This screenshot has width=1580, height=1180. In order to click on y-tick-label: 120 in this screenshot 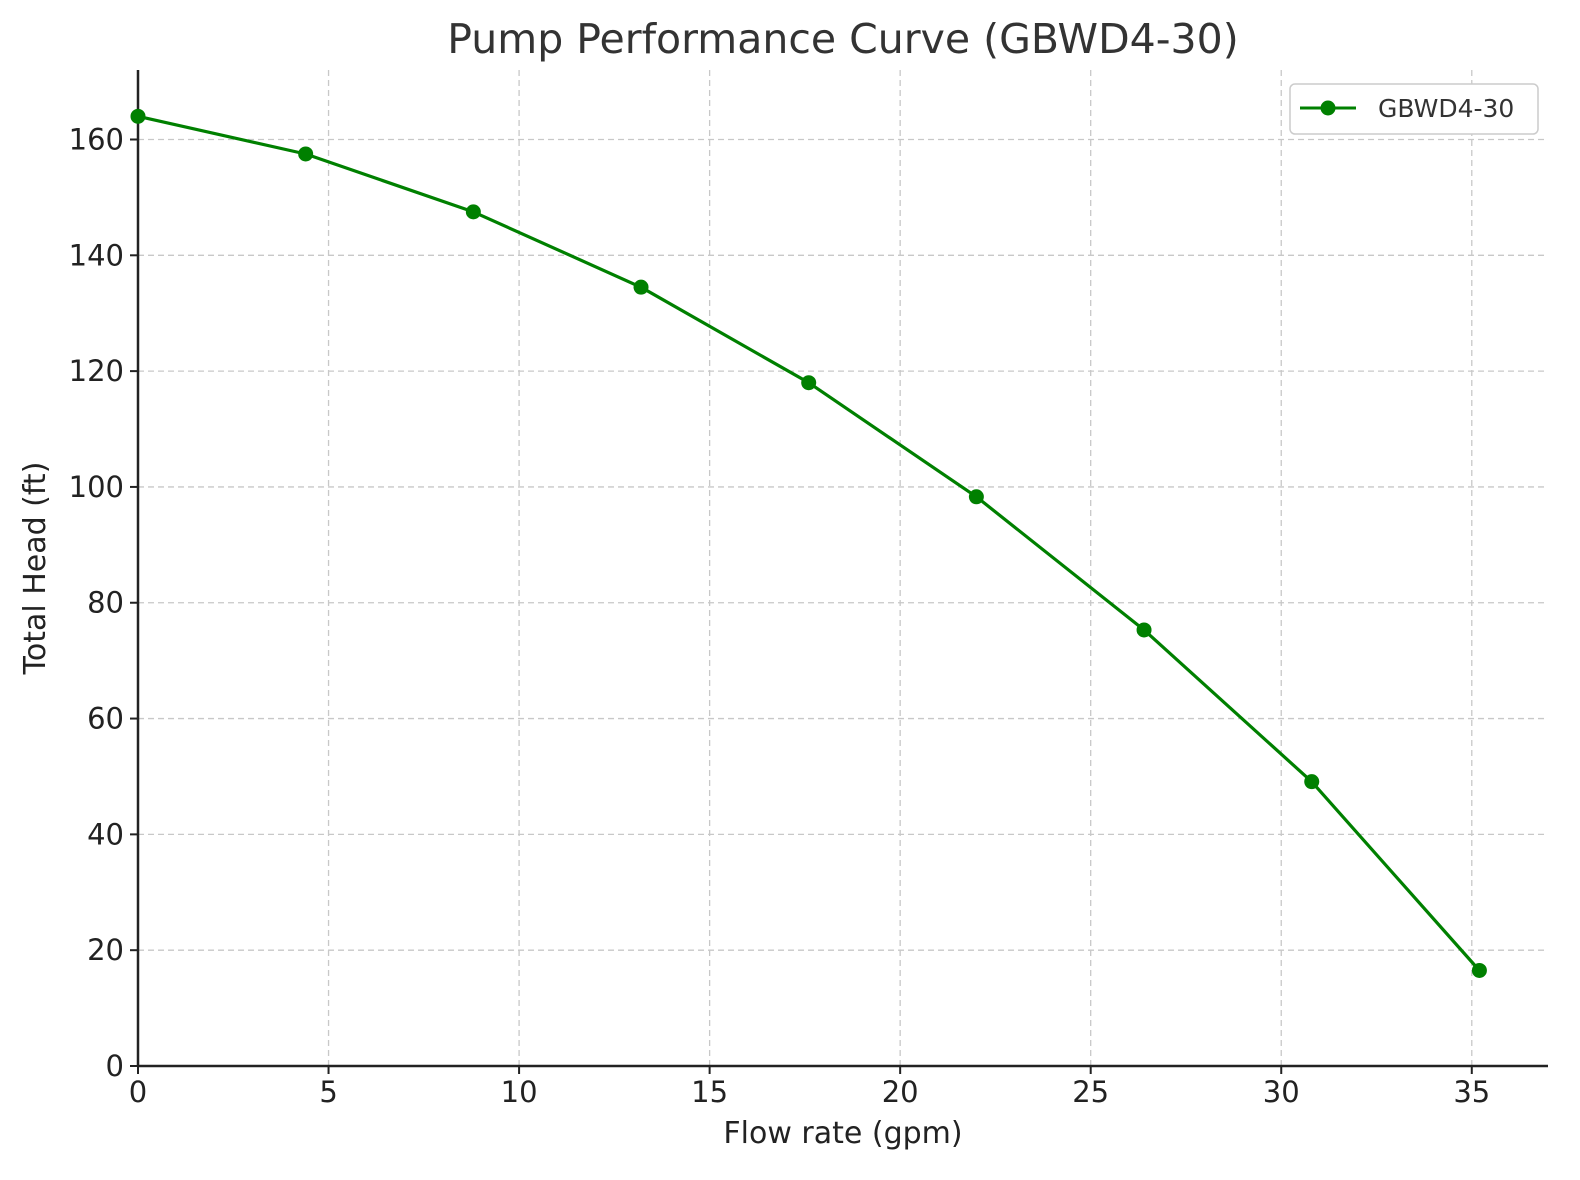, I will do `click(96, 371)`.